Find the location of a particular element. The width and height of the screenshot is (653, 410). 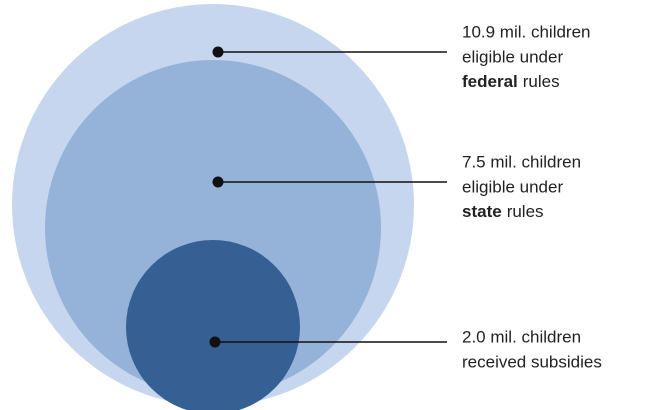

label-emphasis: state is located at coordinates (482, 211).